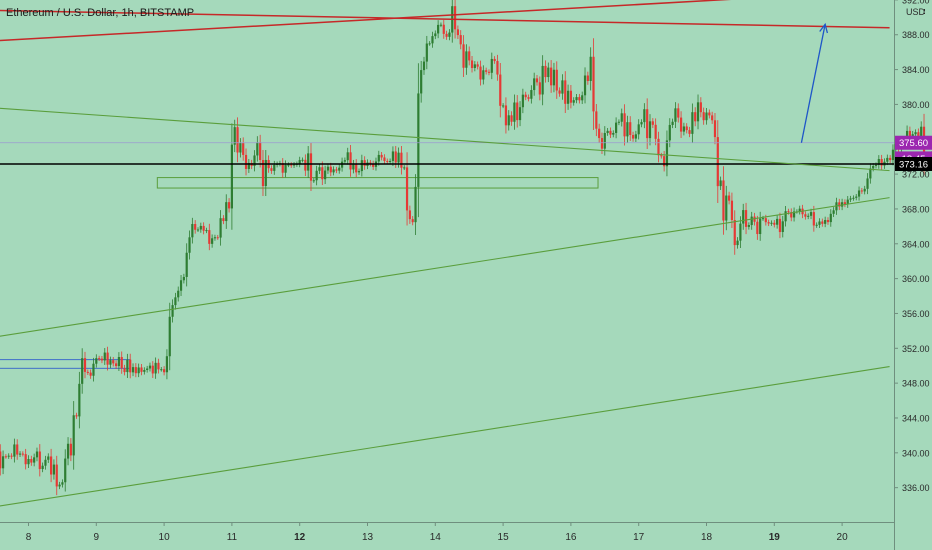  Describe the element at coordinates (813, 83) in the screenshot. I see `projection-arrow` at that location.